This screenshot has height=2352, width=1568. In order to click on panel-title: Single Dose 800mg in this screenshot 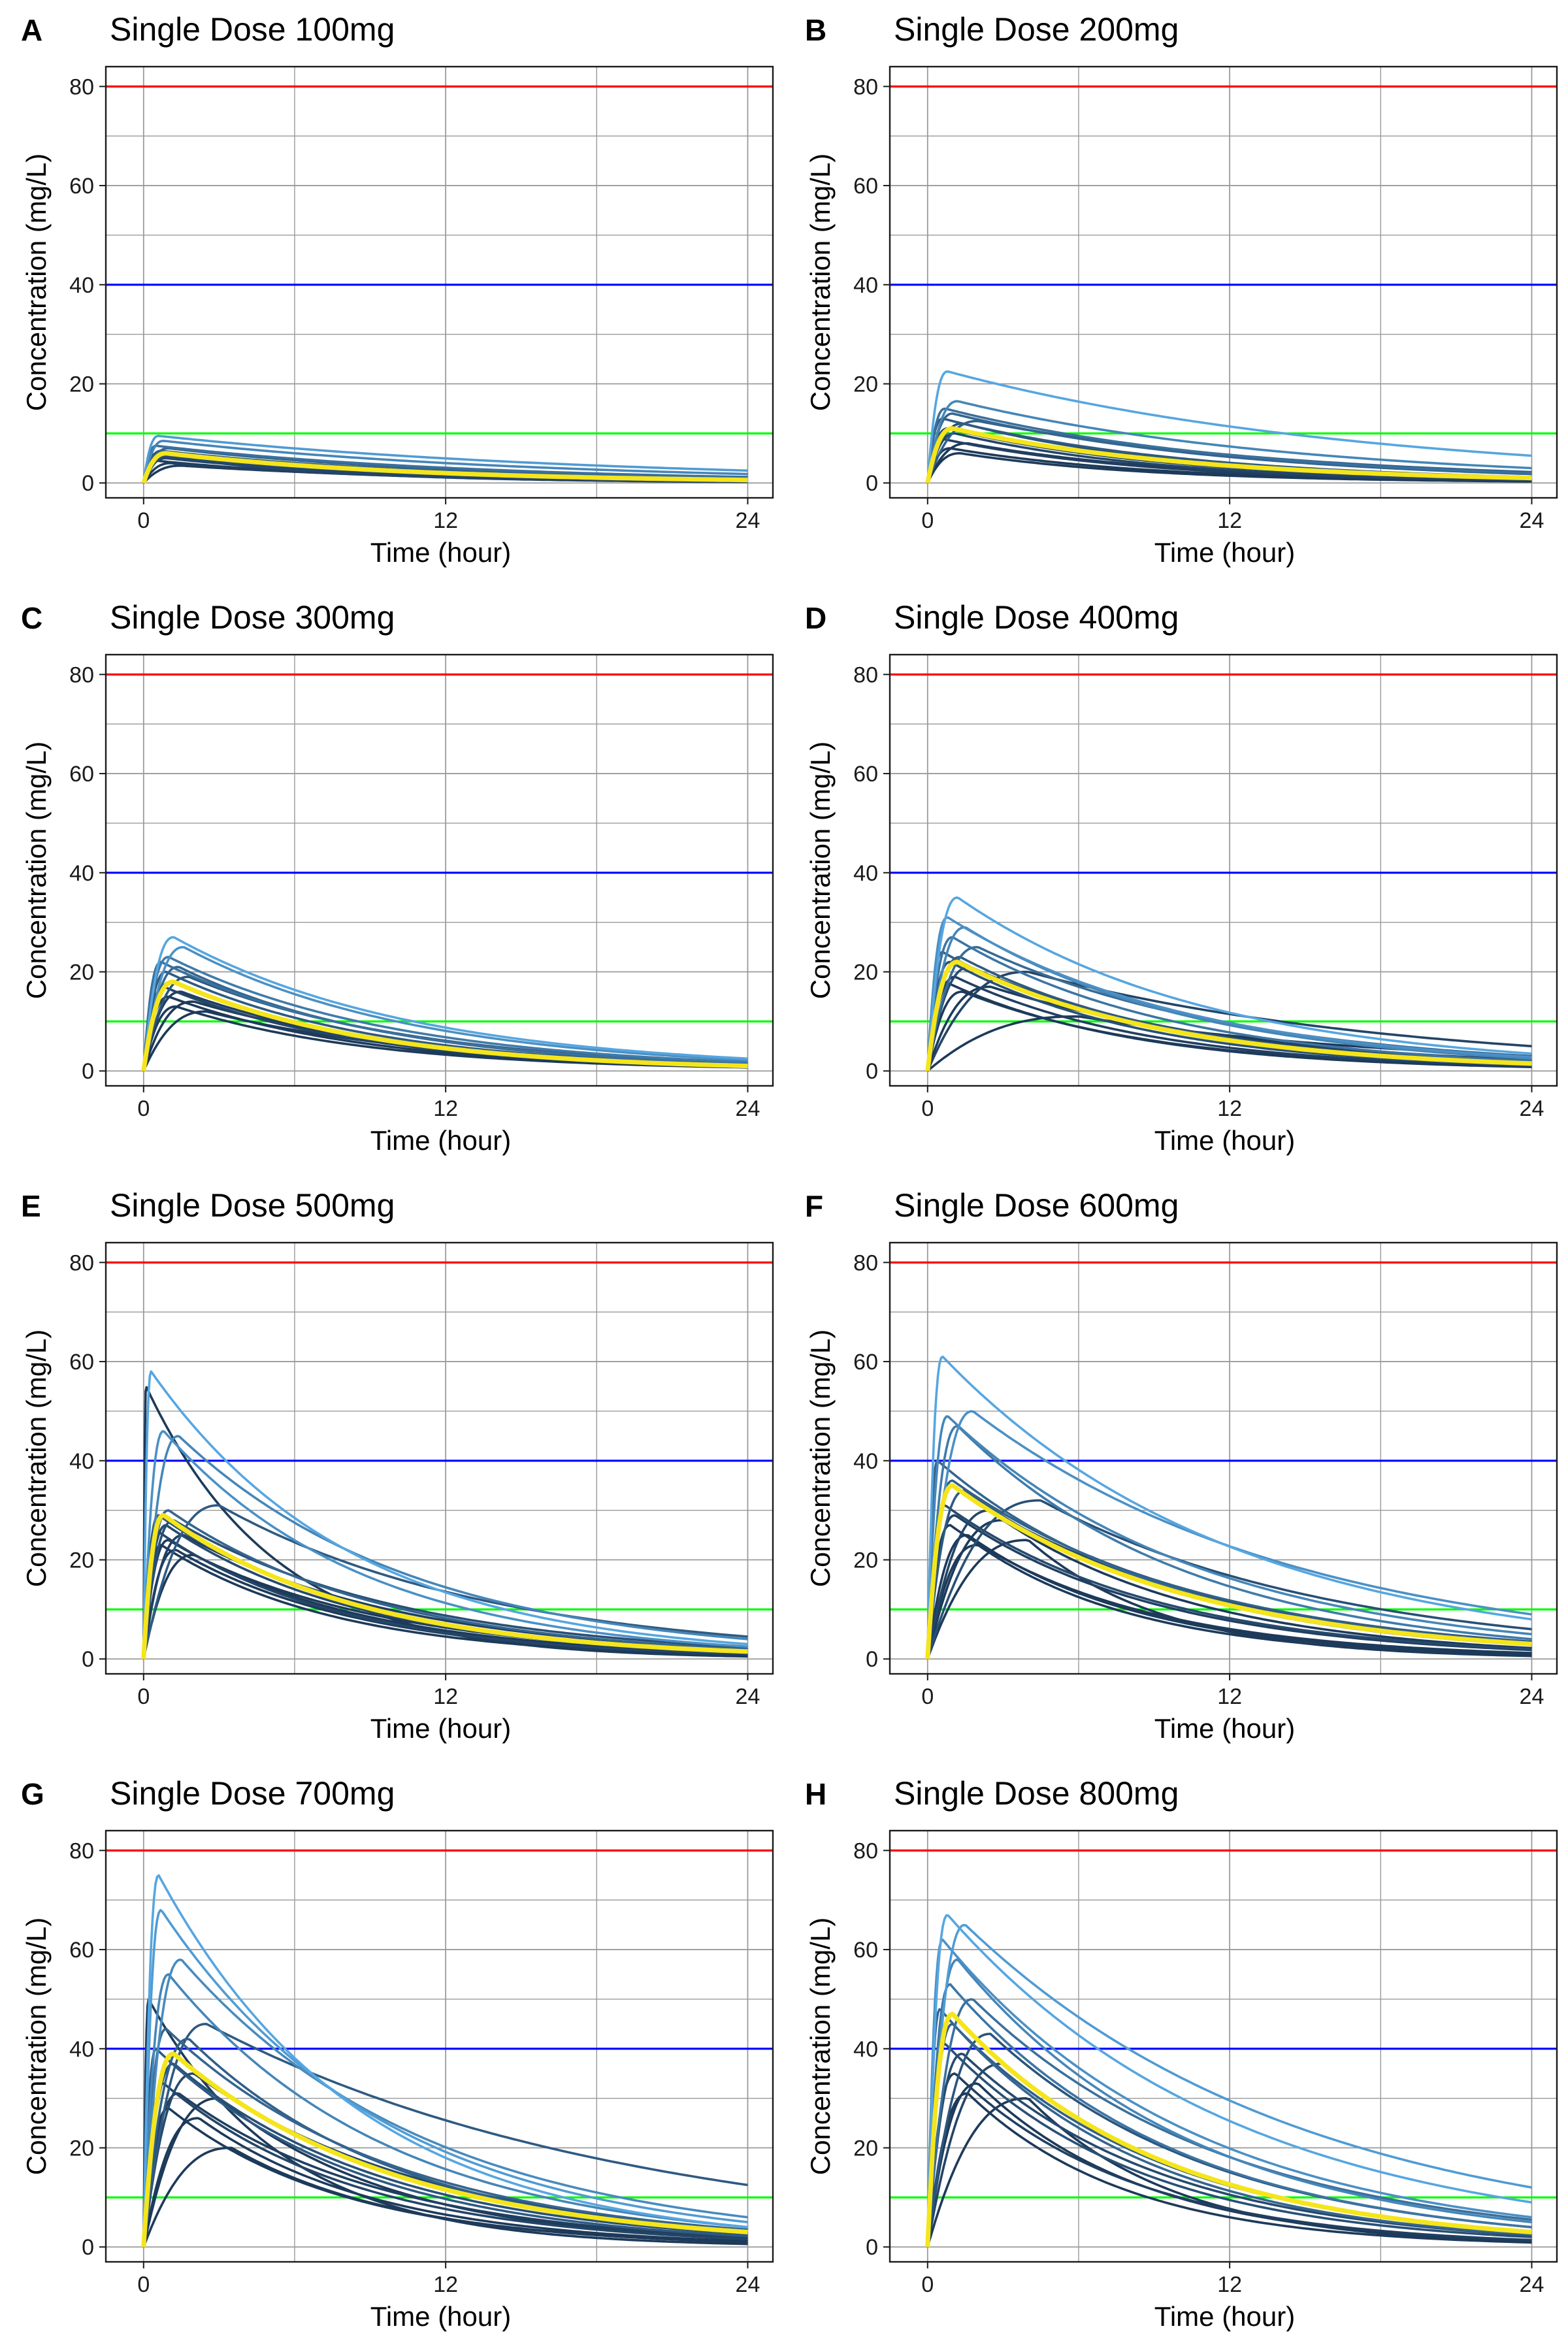, I will do `click(1036, 1793)`.